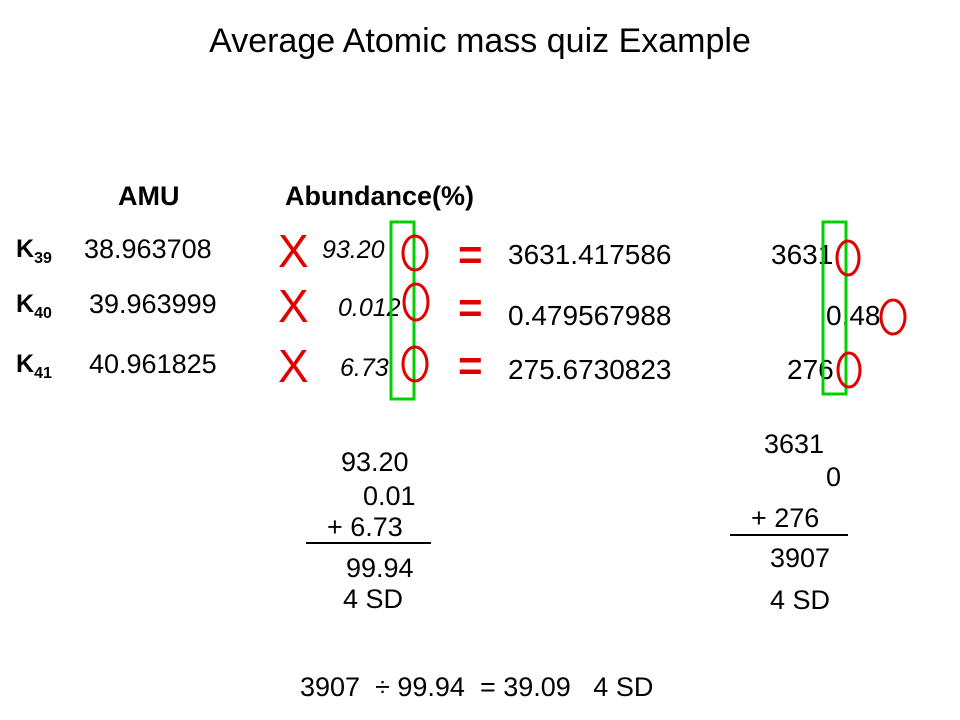  I want to click on sigfig-box-abundance, so click(402, 310).